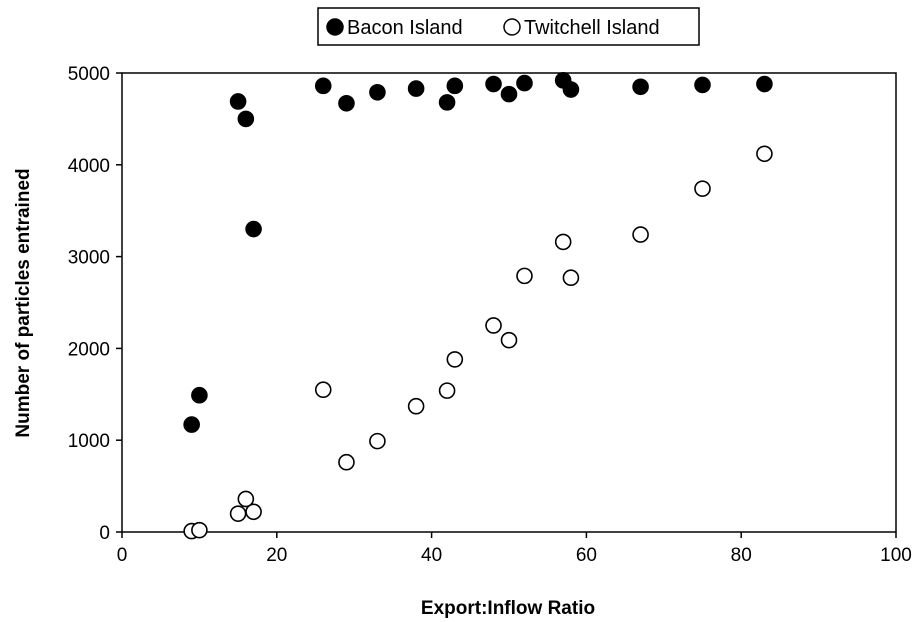 This screenshot has height=622, width=921. Describe the element at coordinates (89, 74) in the screenshot. I see `y-tick-label: 5000` at that location.